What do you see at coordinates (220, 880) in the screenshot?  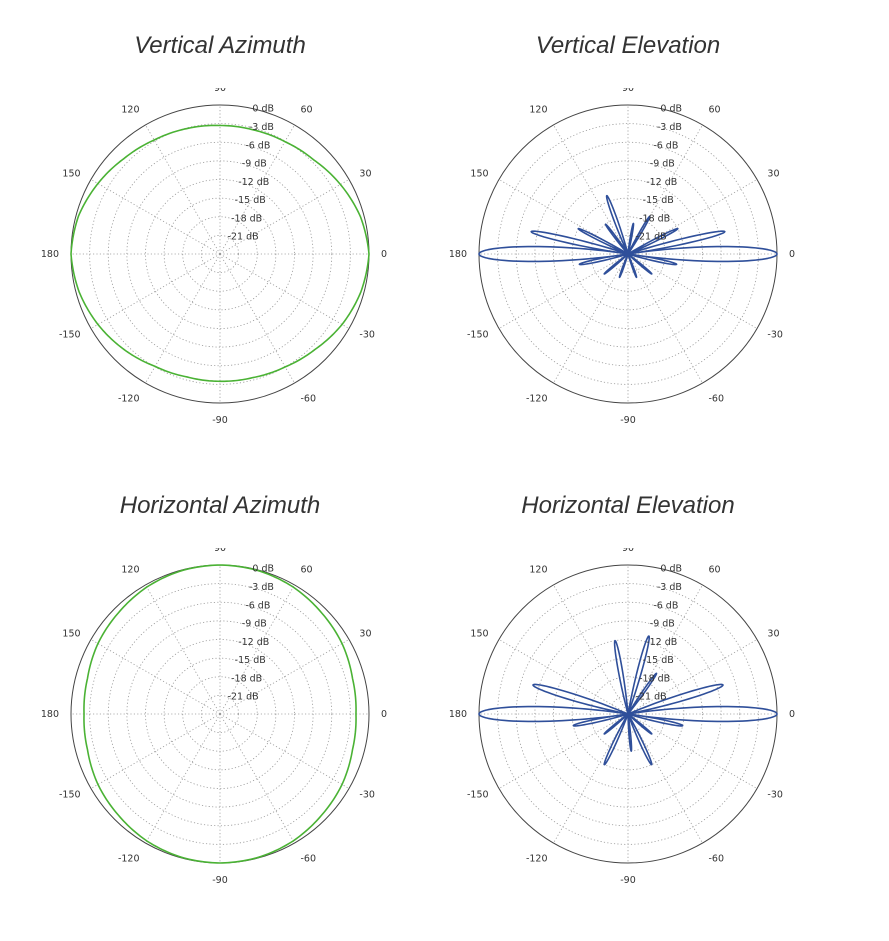 I see `angle-label: -90` at bounding box center [220, 880].